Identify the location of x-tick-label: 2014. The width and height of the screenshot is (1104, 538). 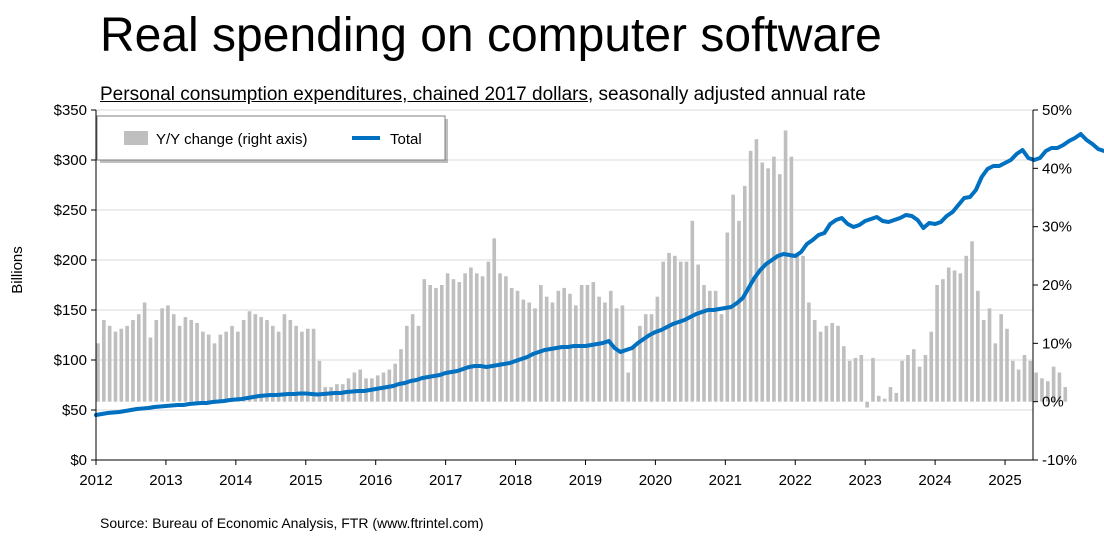
(235, 480).